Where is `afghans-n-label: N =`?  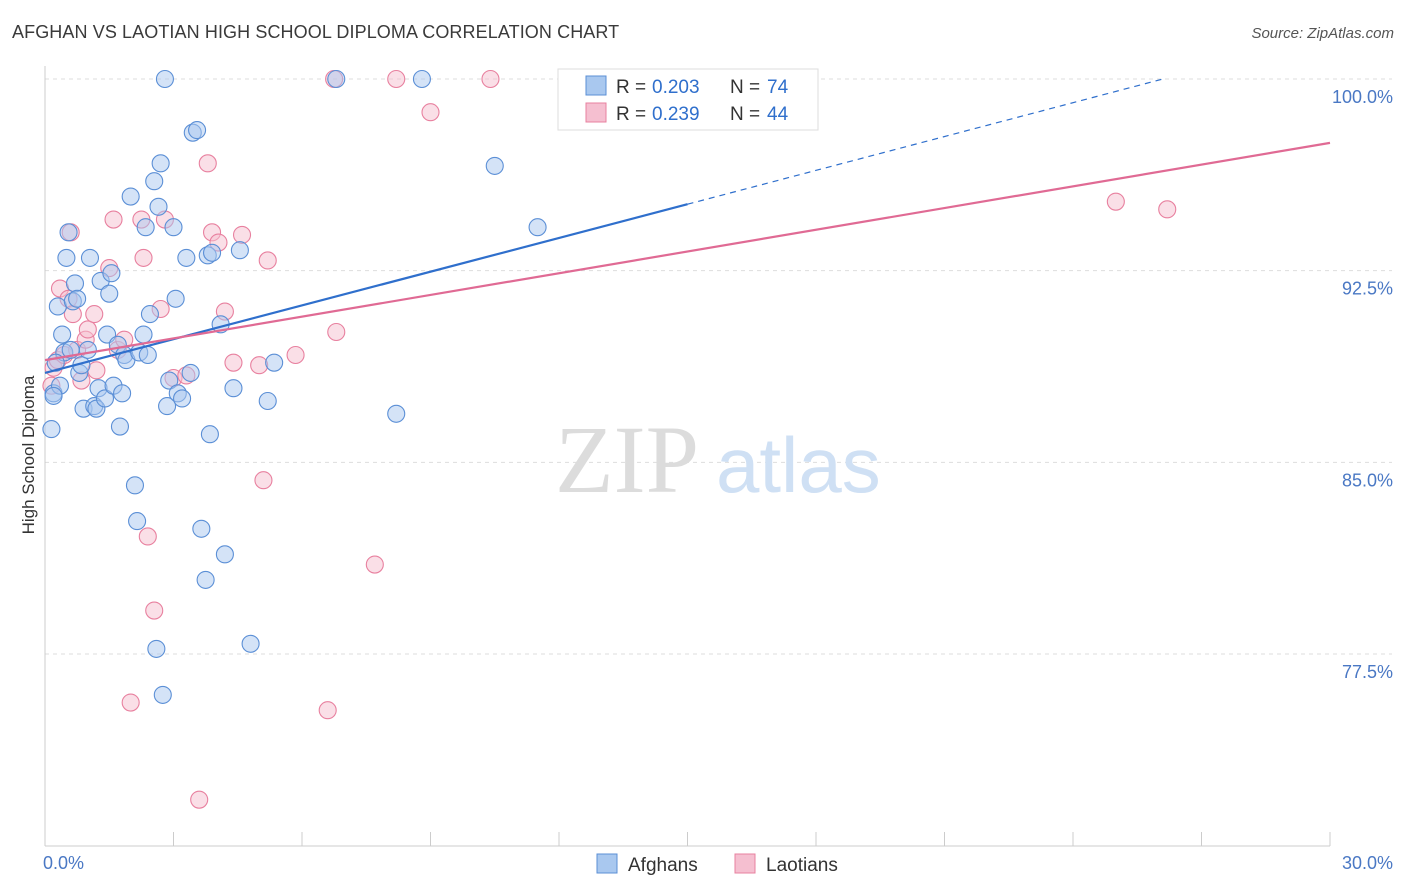
afghans-n-label: N = is located at coordinates (745, 87).